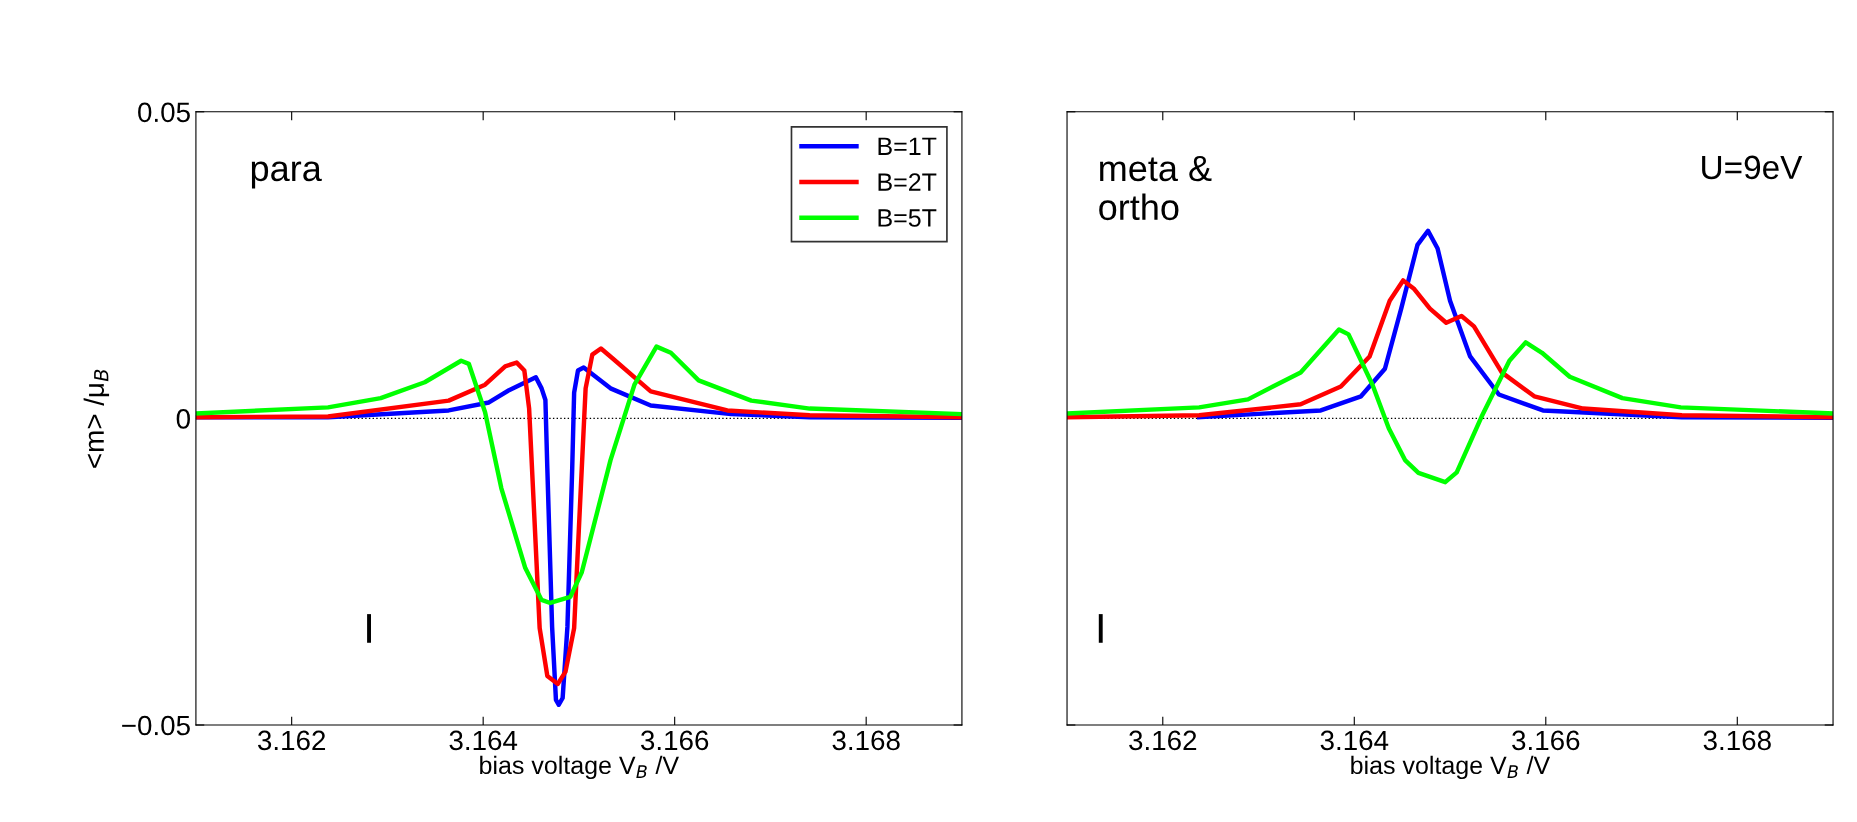 The height and width of the screenshot is (822, 1857). I want to click on legend-label: B=5T, so click(907, 218).